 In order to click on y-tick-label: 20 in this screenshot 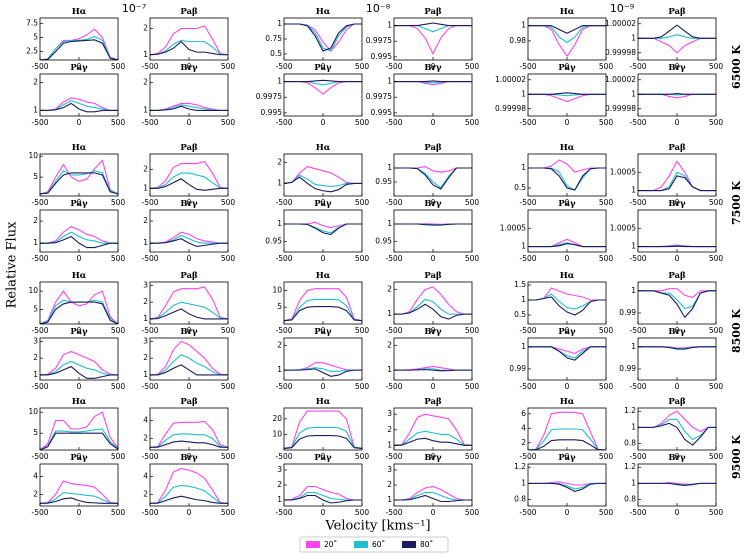, I will do `click(277, 418)`.